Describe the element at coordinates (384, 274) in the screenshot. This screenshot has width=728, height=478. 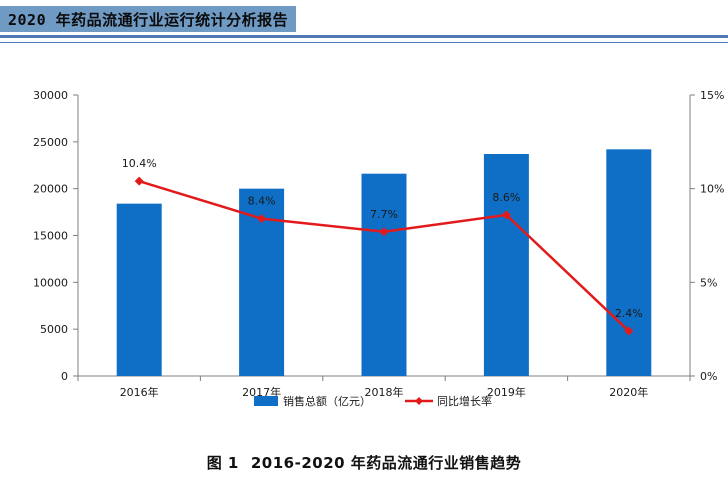
I see `bar-sales-2018年` at that location.